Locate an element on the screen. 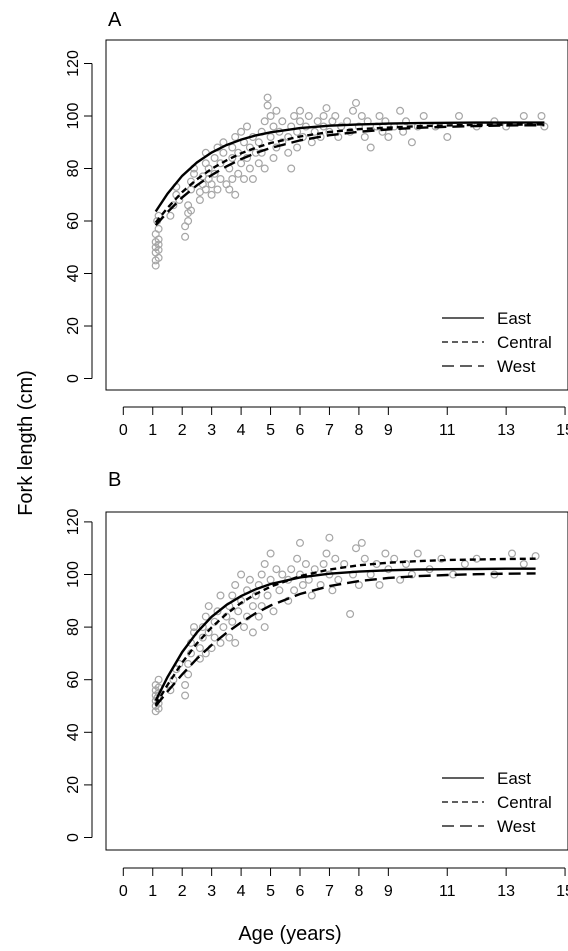 Image resolution: width=568 pixels, height=951 pixels. curve-central is located at coordinates (345, 631).